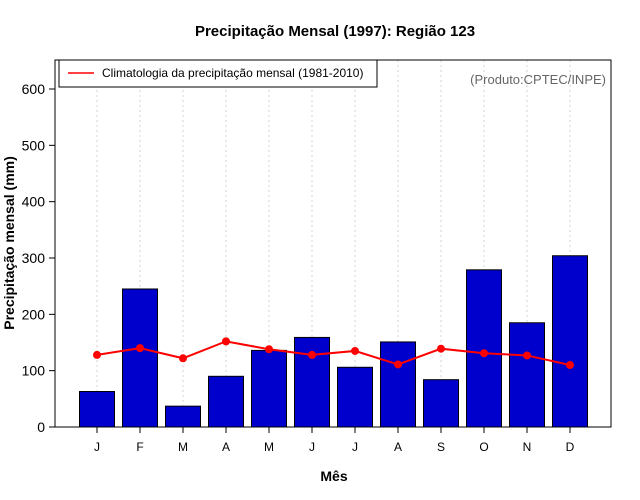  I want to click on x-tick-label-5: M, so click(269, 447).